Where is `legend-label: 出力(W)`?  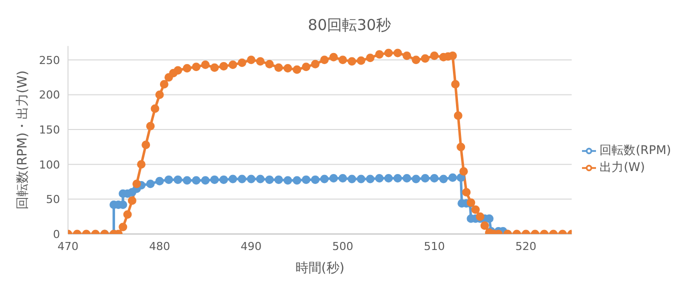 legend-label: 出力(W) is located at coordinates (622, 167).